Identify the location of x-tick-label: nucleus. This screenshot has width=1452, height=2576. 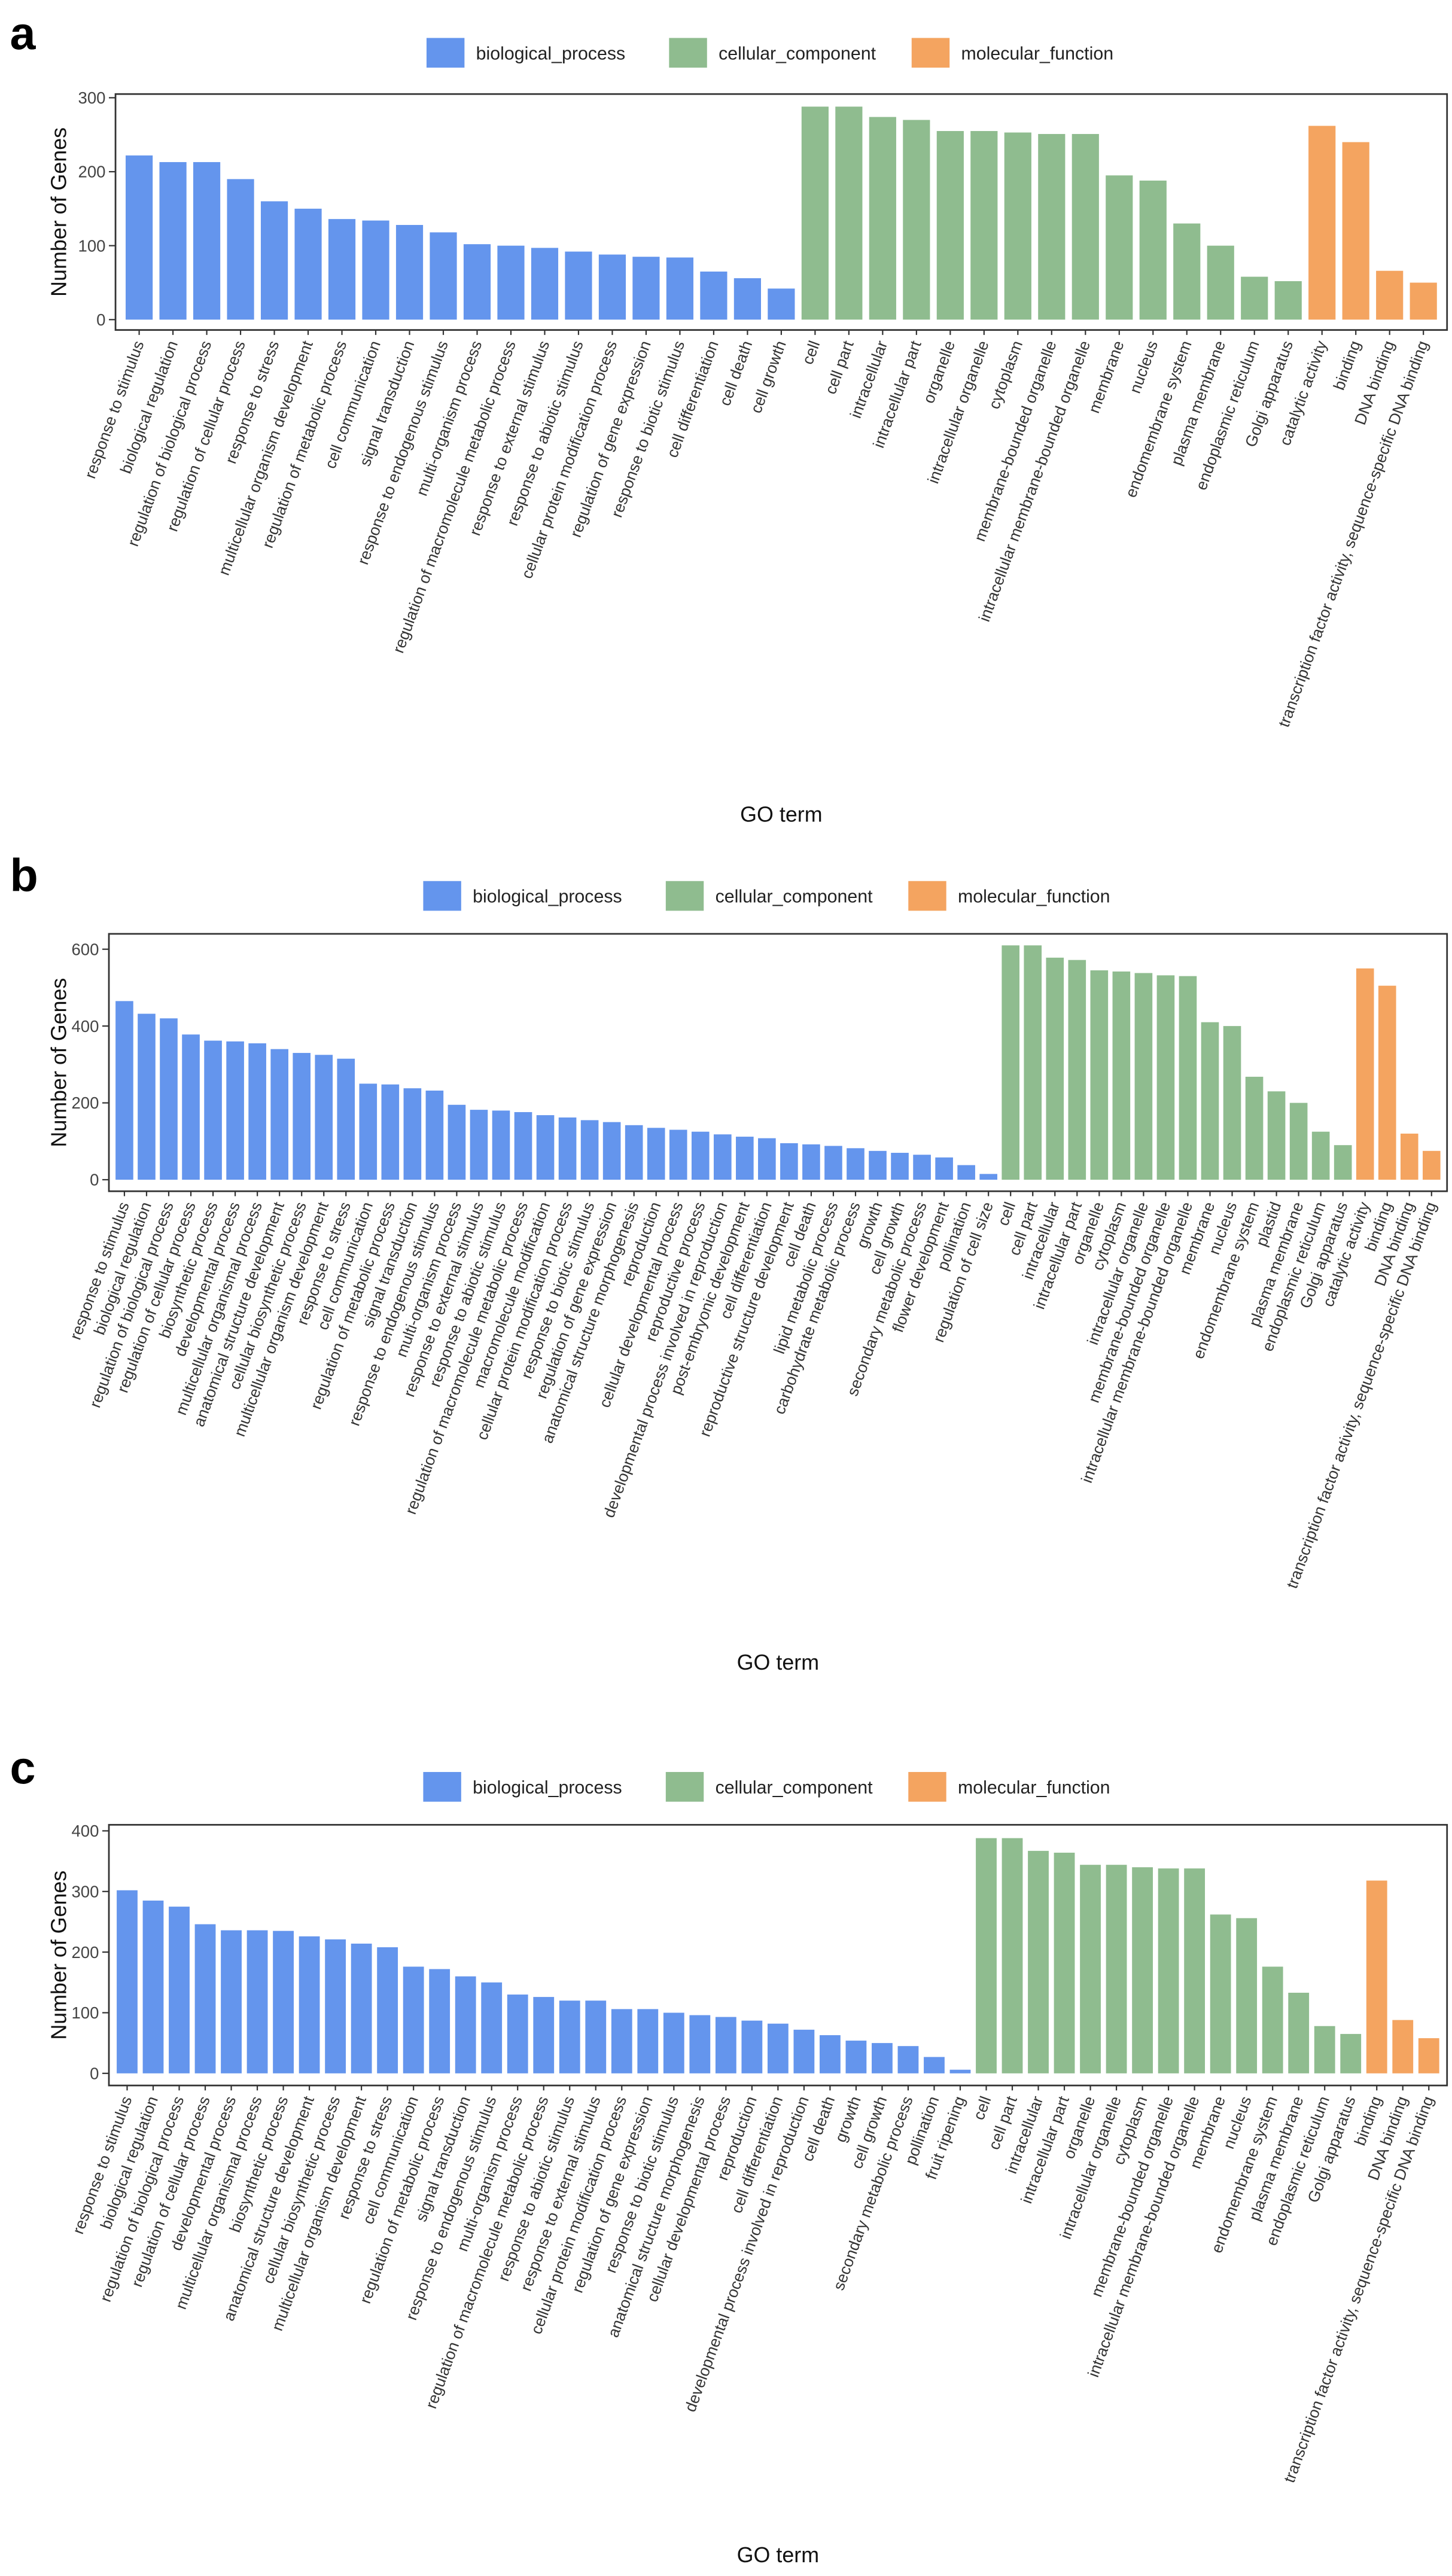
(1143, 366).